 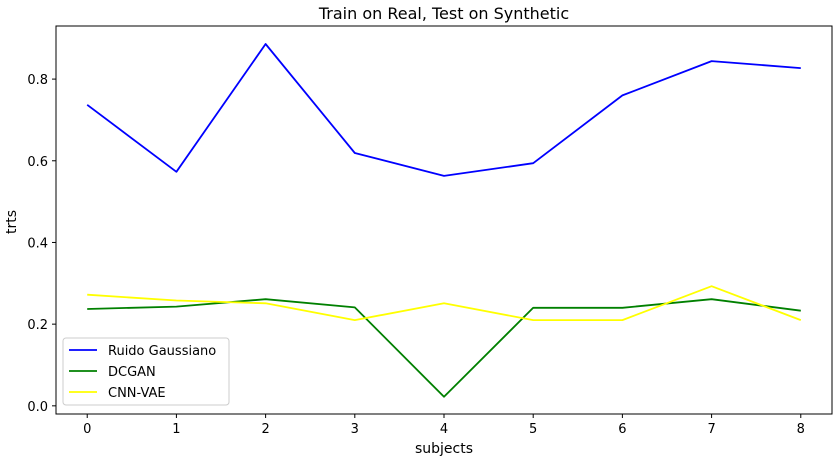 I want to click on series-line-cnn-vae, so click(x=444, y=303).